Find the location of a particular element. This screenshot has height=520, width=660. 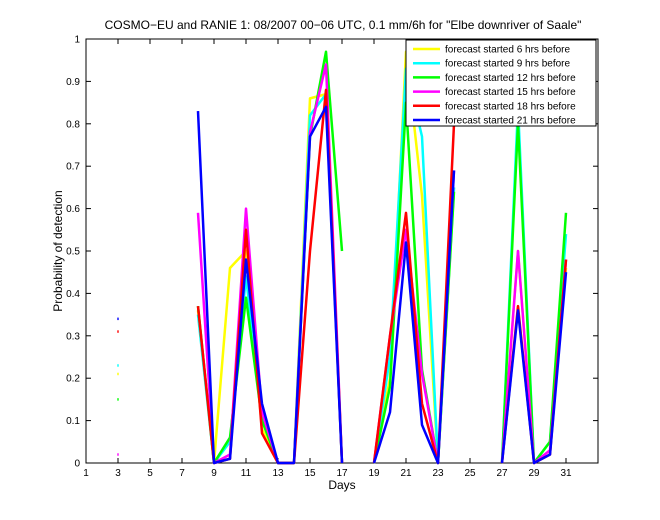

y-tick-label: 0.3 is located at coordinates (73, 336).